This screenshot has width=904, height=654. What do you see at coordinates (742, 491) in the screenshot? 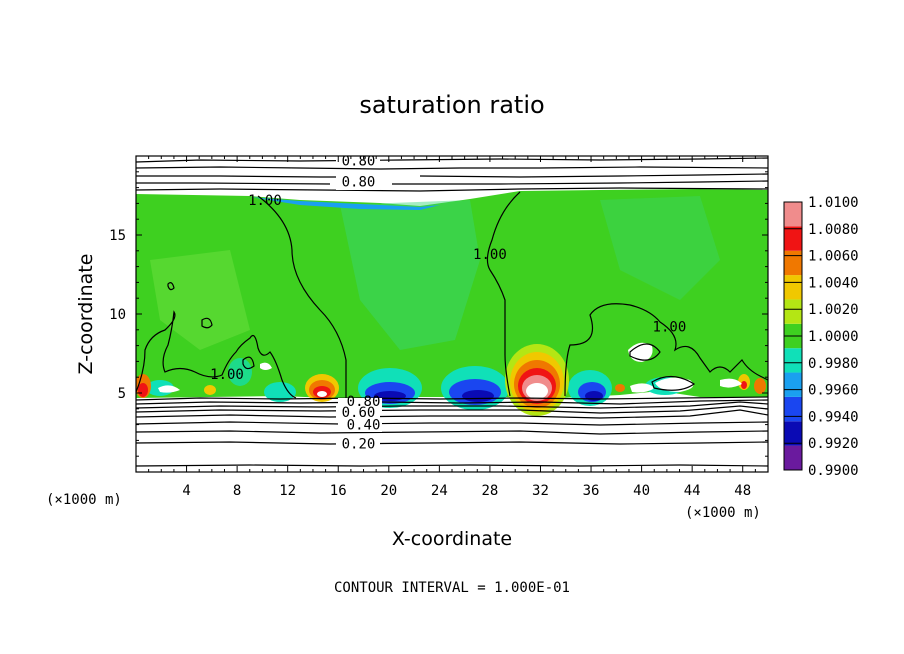
I see `x-tick-label: 48` at bounding box center [742, 491].